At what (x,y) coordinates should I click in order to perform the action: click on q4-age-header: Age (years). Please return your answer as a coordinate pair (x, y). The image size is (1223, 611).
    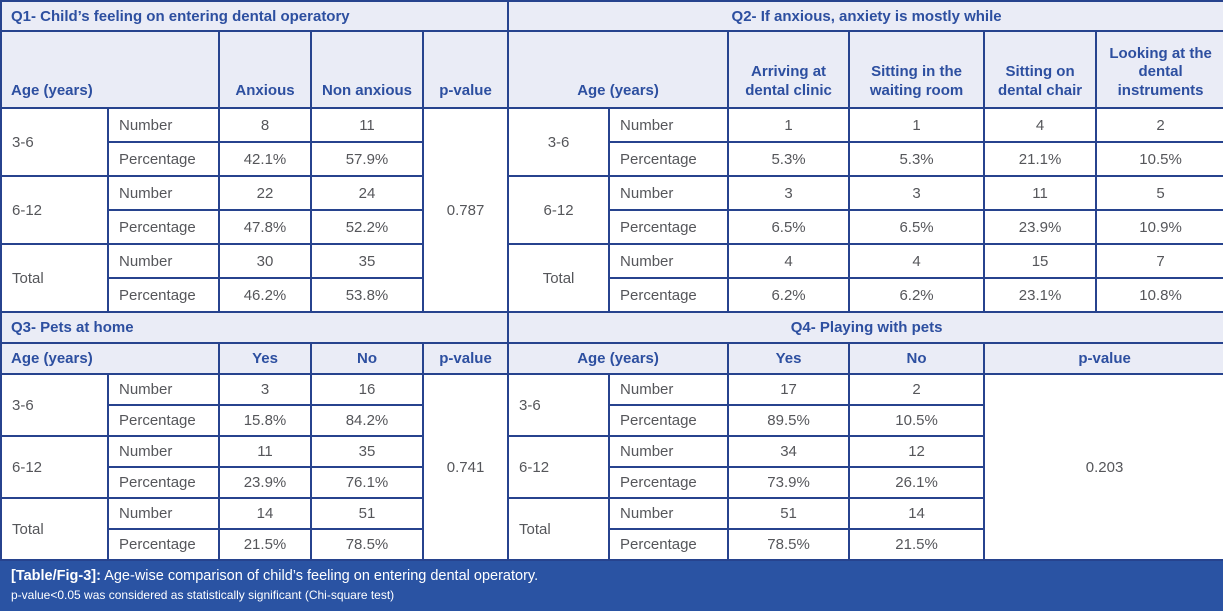
    Looking at the image, I should click on (619, 358).